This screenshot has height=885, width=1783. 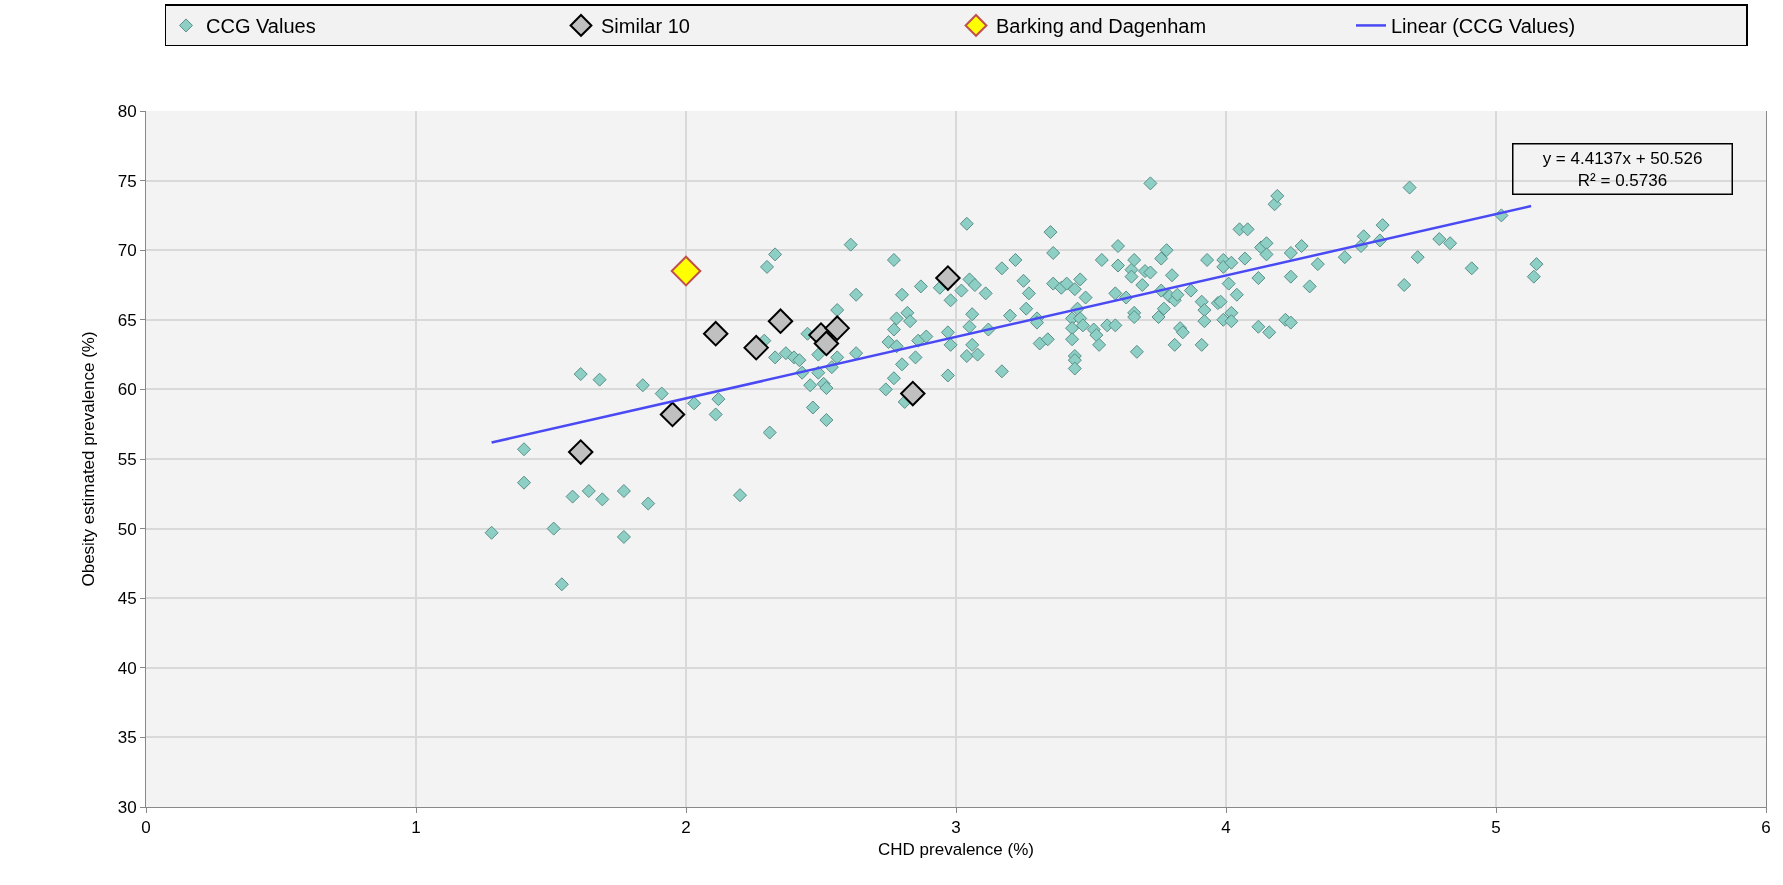 I want to click on y-tick-label: 70, so click(x=127, y=251).